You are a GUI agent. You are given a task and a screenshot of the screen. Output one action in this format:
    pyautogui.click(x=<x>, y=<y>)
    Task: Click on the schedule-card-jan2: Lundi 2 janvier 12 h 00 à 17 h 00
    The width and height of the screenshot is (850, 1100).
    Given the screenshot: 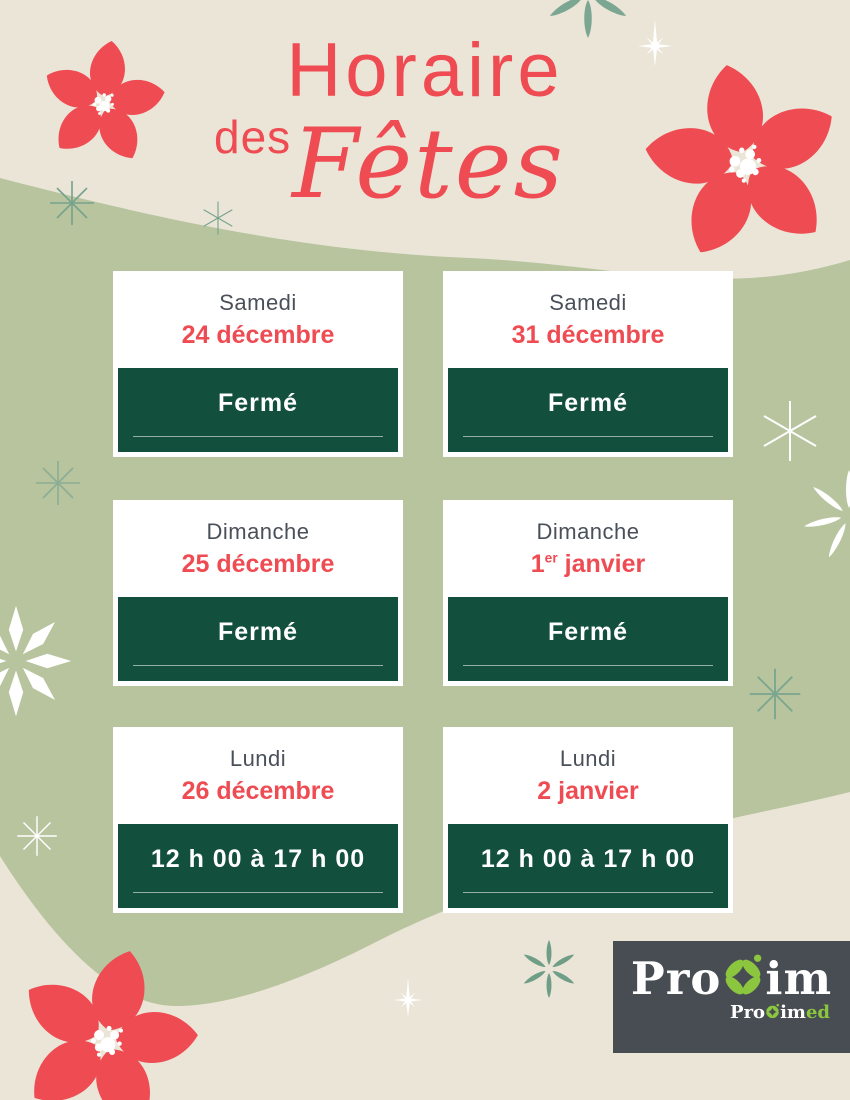 What is the action you would take?
    pyautogui.click(x=588, y=820)
    